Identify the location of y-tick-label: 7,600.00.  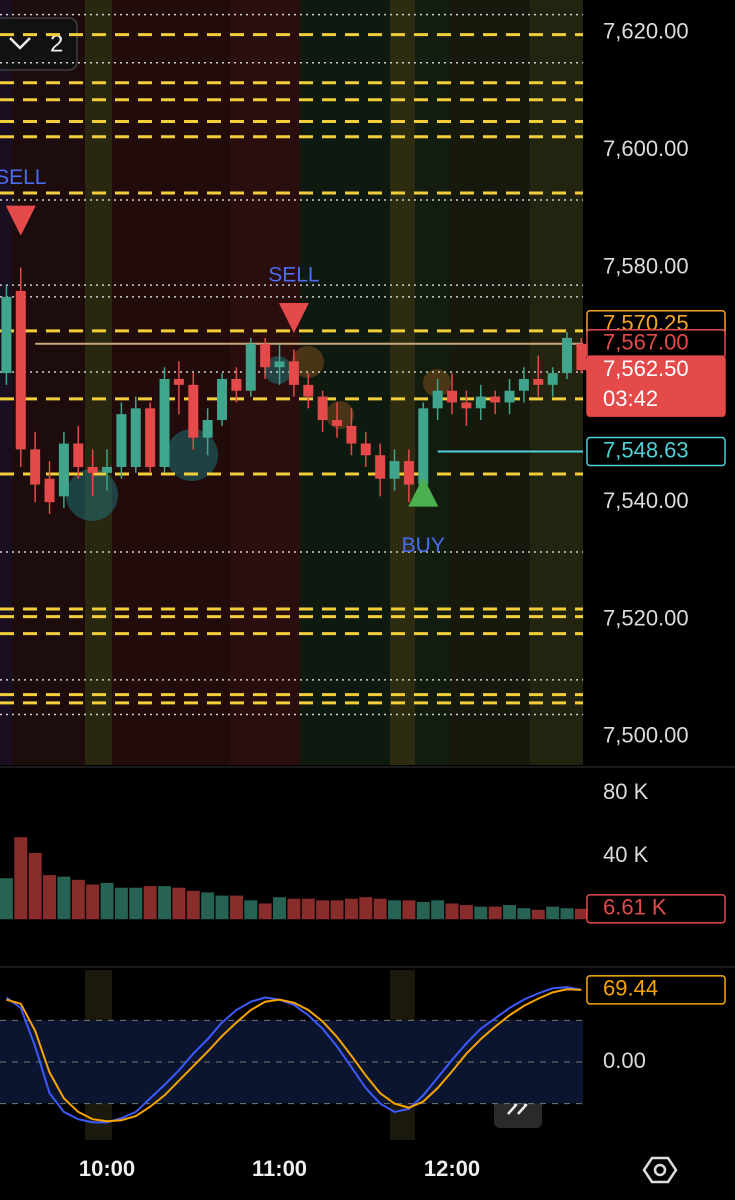
(646, 148).